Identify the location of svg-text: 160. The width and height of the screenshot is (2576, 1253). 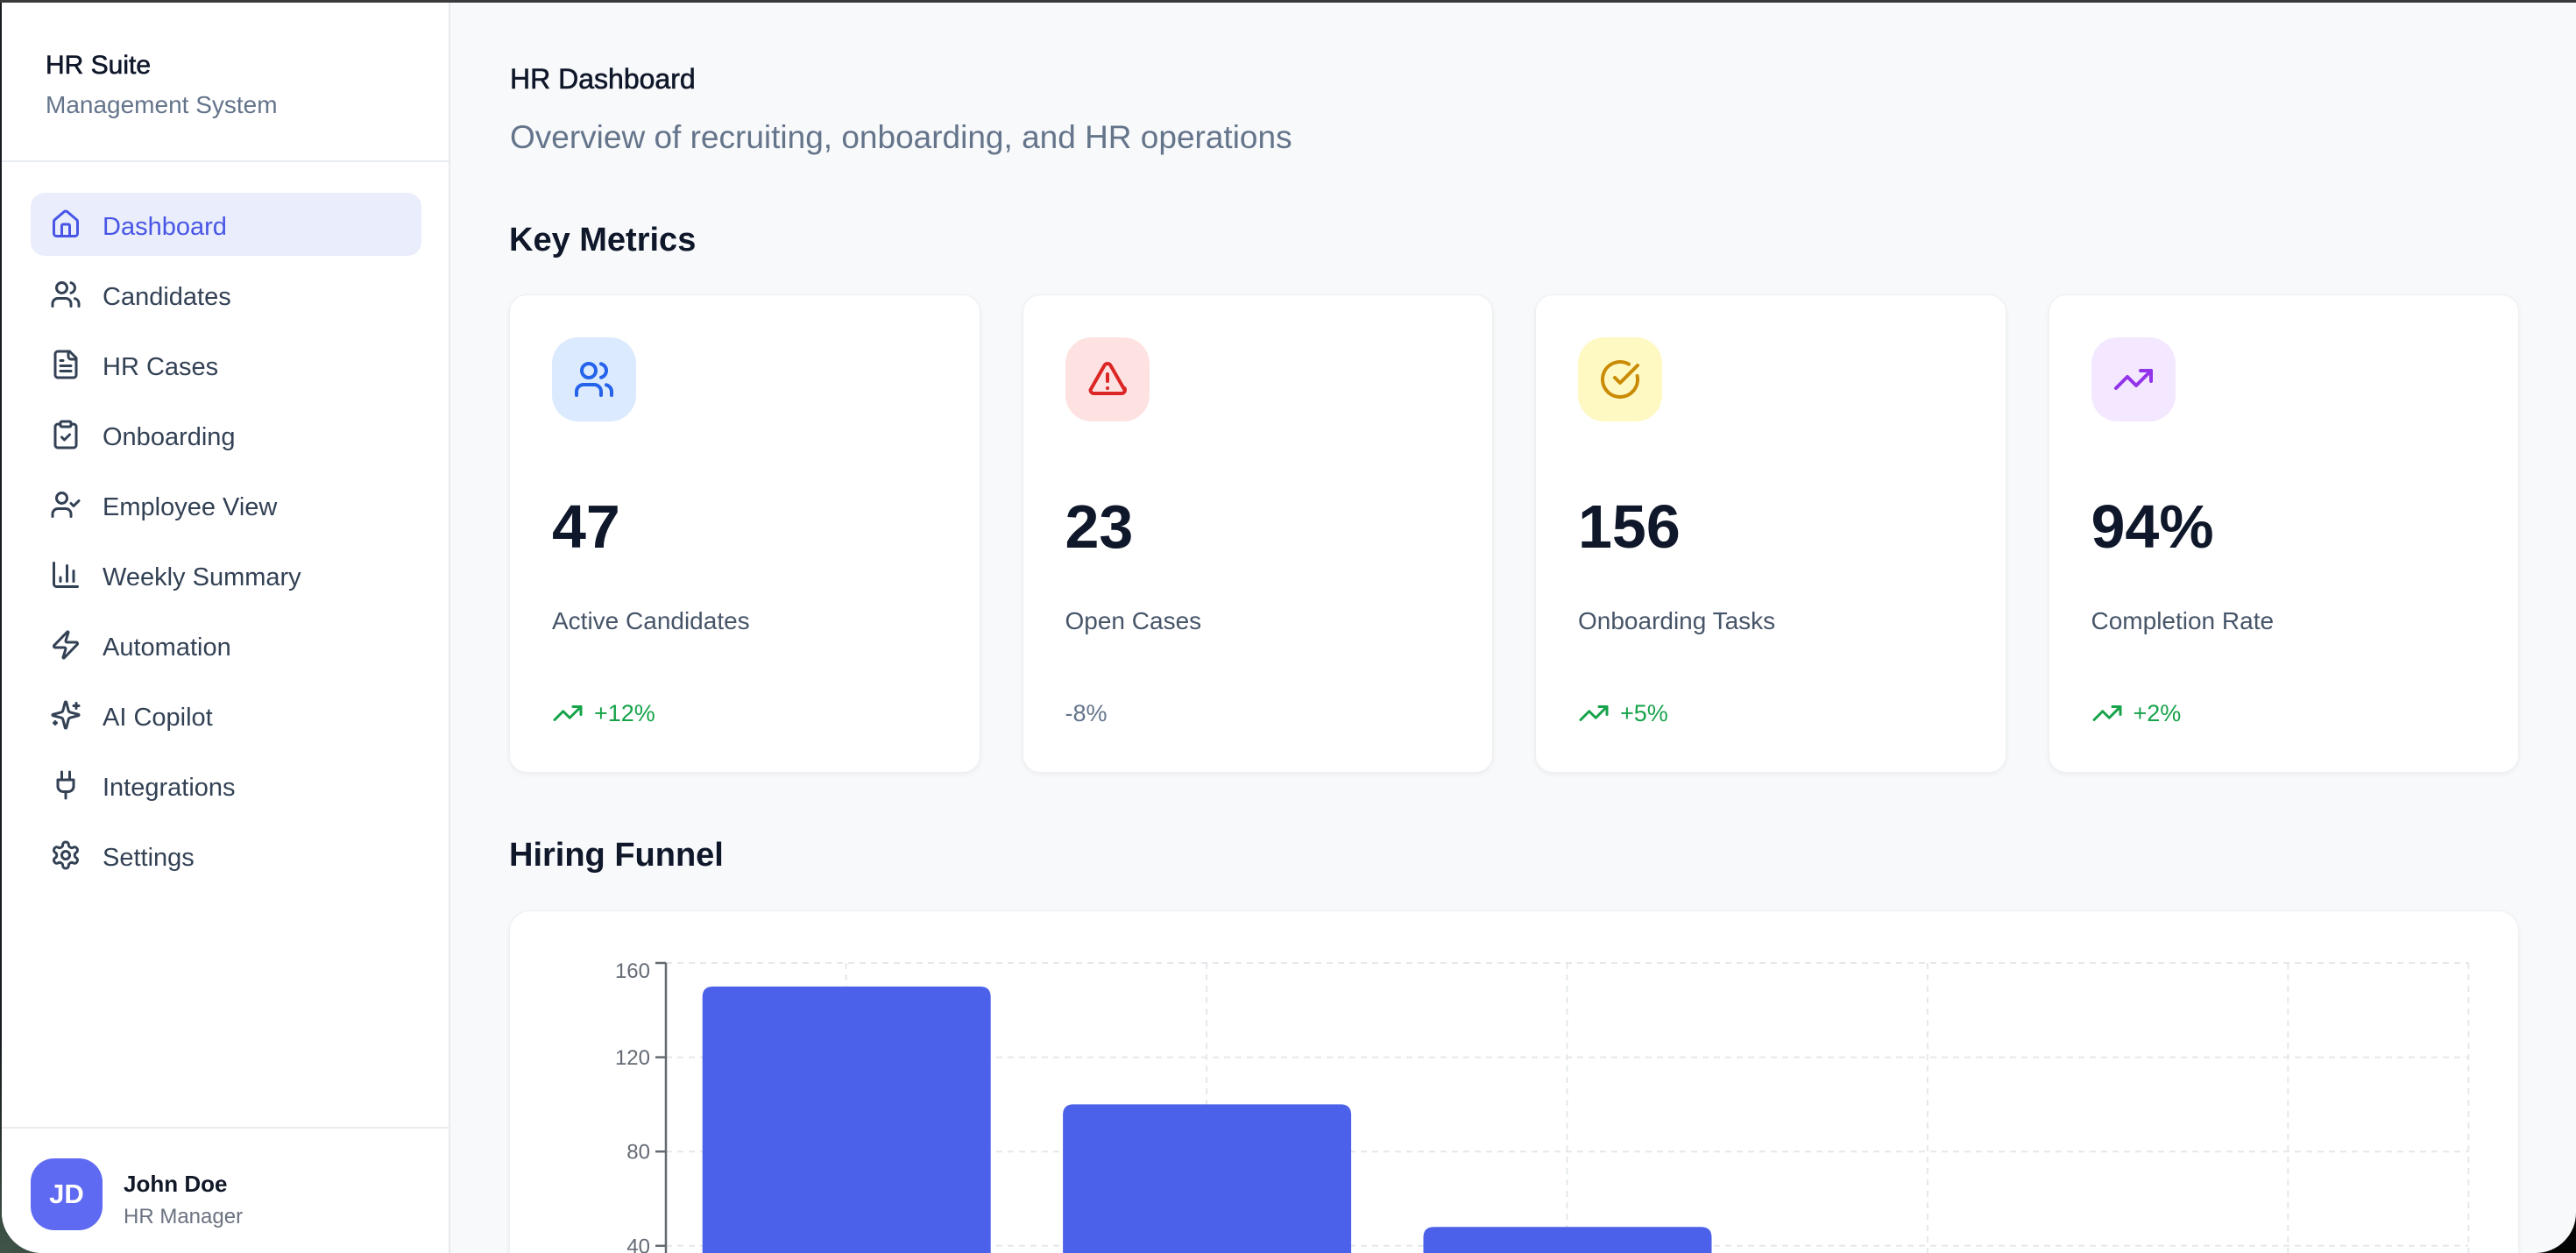
(632, 971).